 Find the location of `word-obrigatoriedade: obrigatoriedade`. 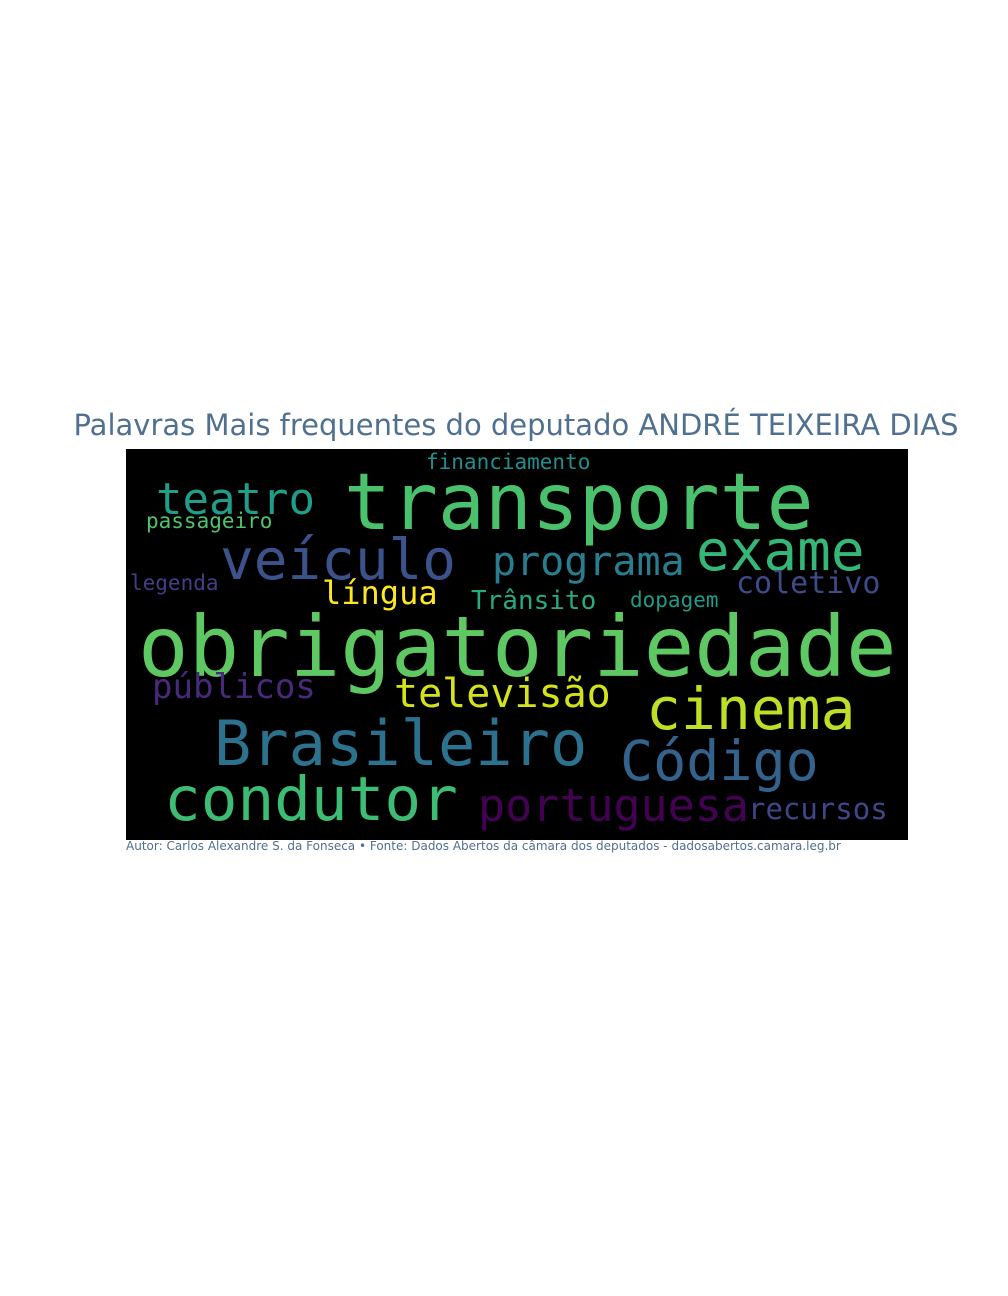

word-obrigatoriedade: obrigatoriedade is located at coordinates (517, 647).